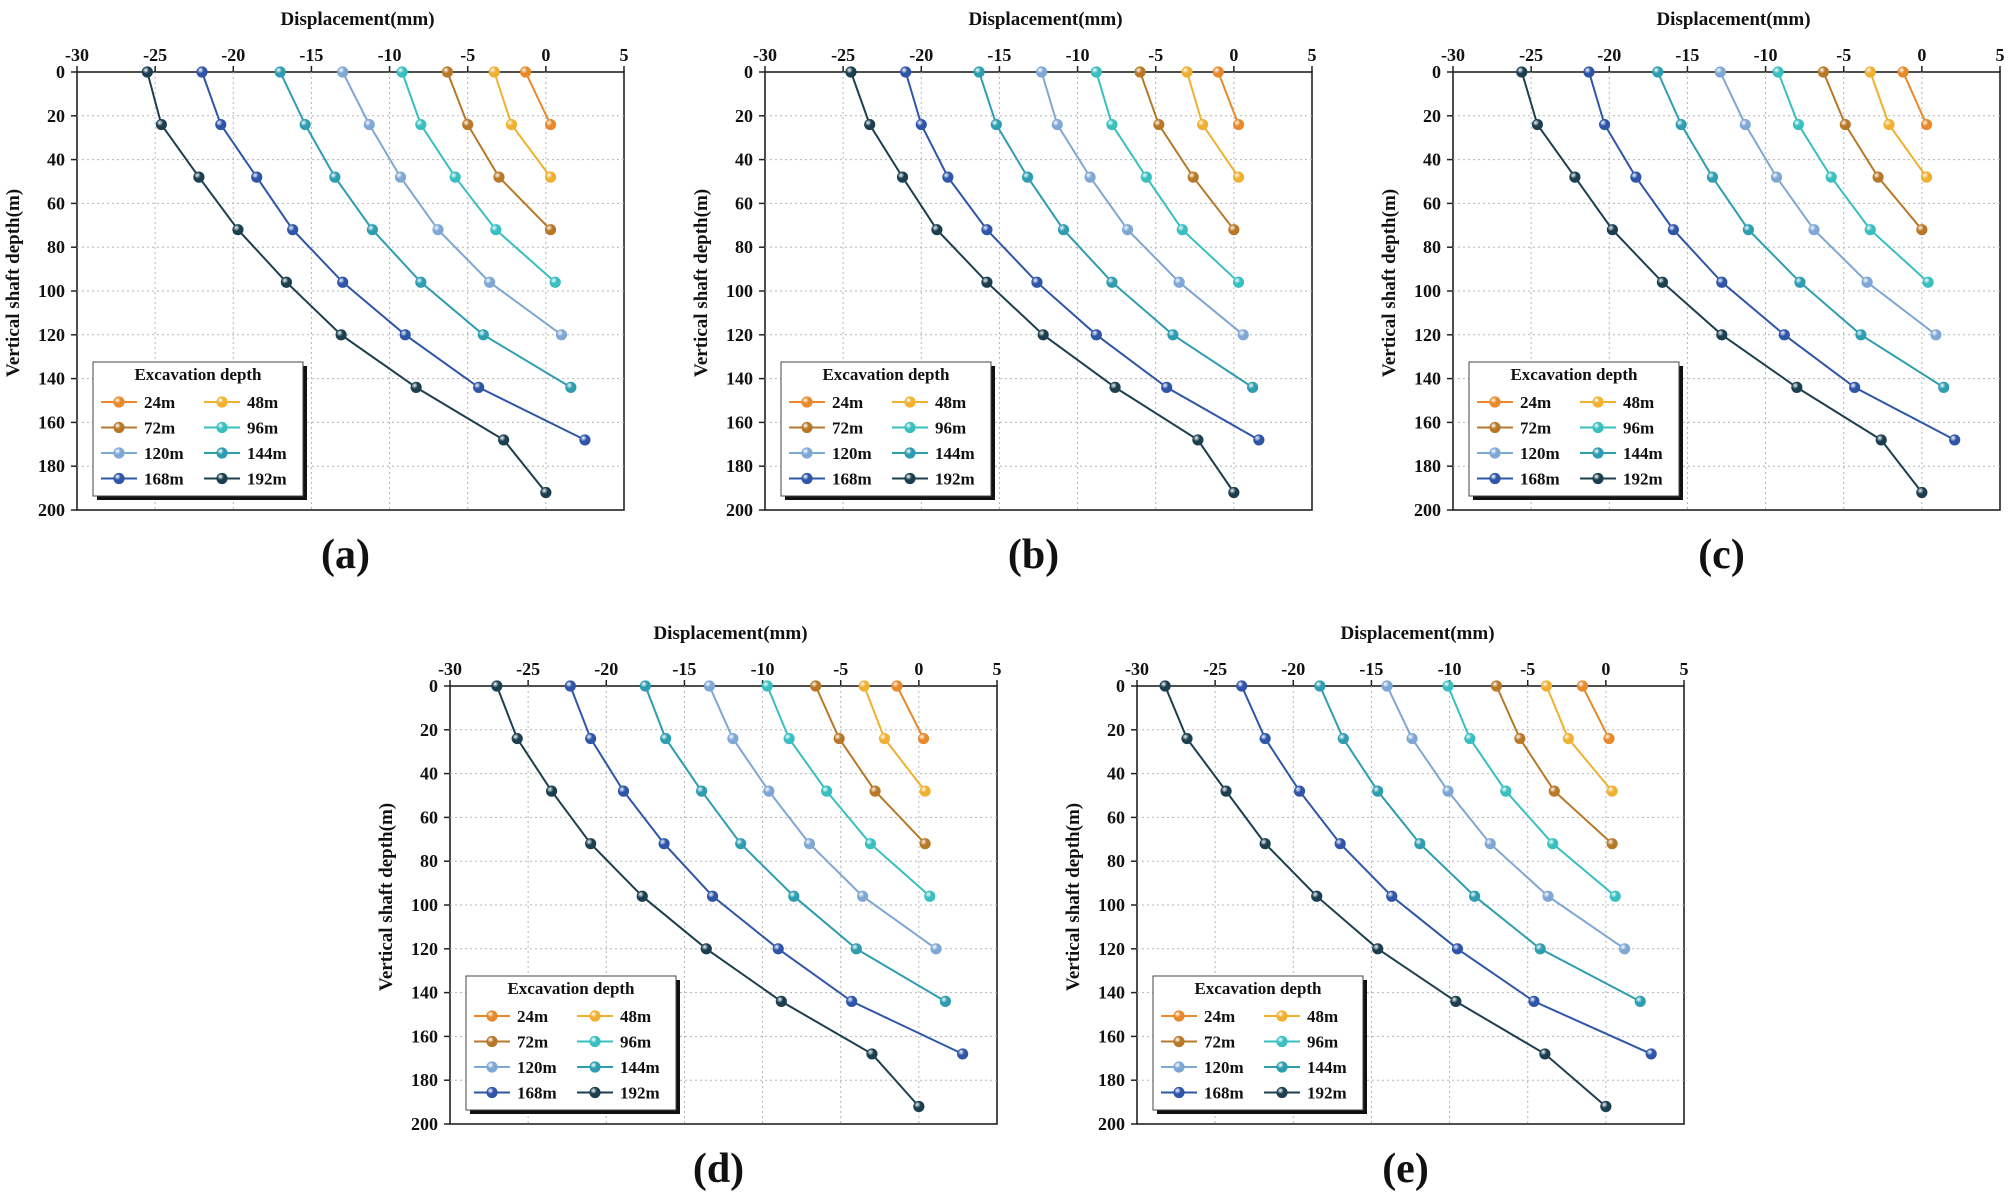 This screenshot has height=1199, width=2008. Describe the element at coordinates (921, 55) in the screenshot. I see `x-tick-label: -20` at that location.